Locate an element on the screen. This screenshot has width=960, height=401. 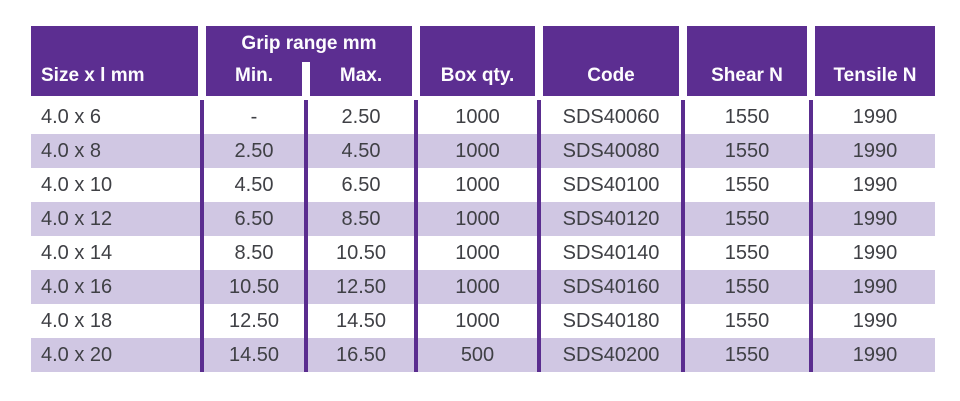
table-row: 4.0 x 12 6.50 8.50 1000 SDS40120 1550 1990 is located at coordinates (483, 219).